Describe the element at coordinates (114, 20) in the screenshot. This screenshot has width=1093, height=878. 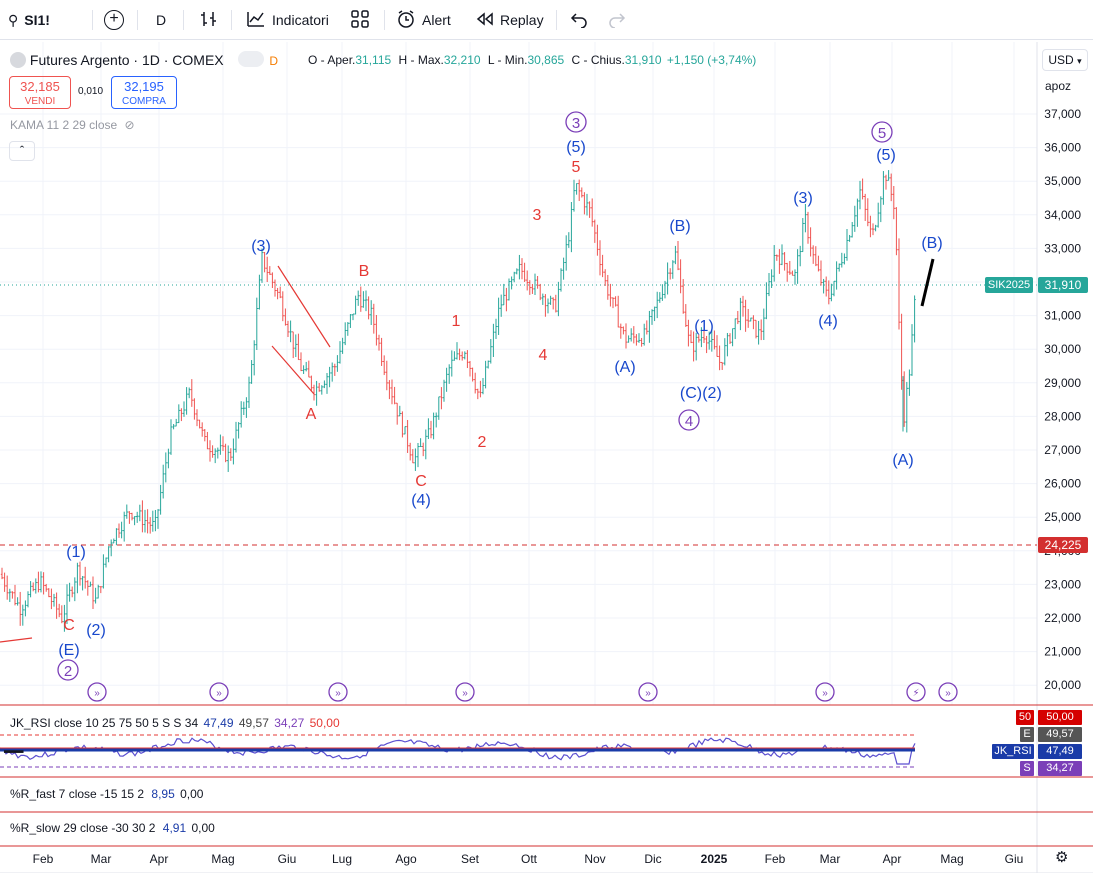
I see `compare-button: +` at that location.